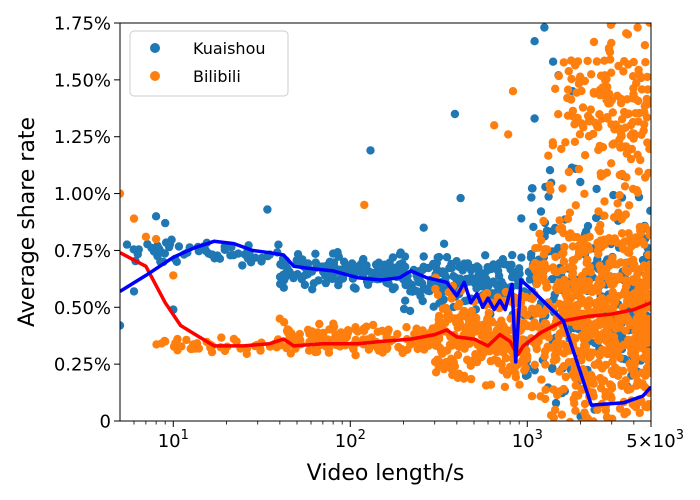 This screenshot has height=500, width=700. Describe the element at coordinates (82, 24) in the screenshot. I see `y-tick-label-7: 1.75%` at that location.